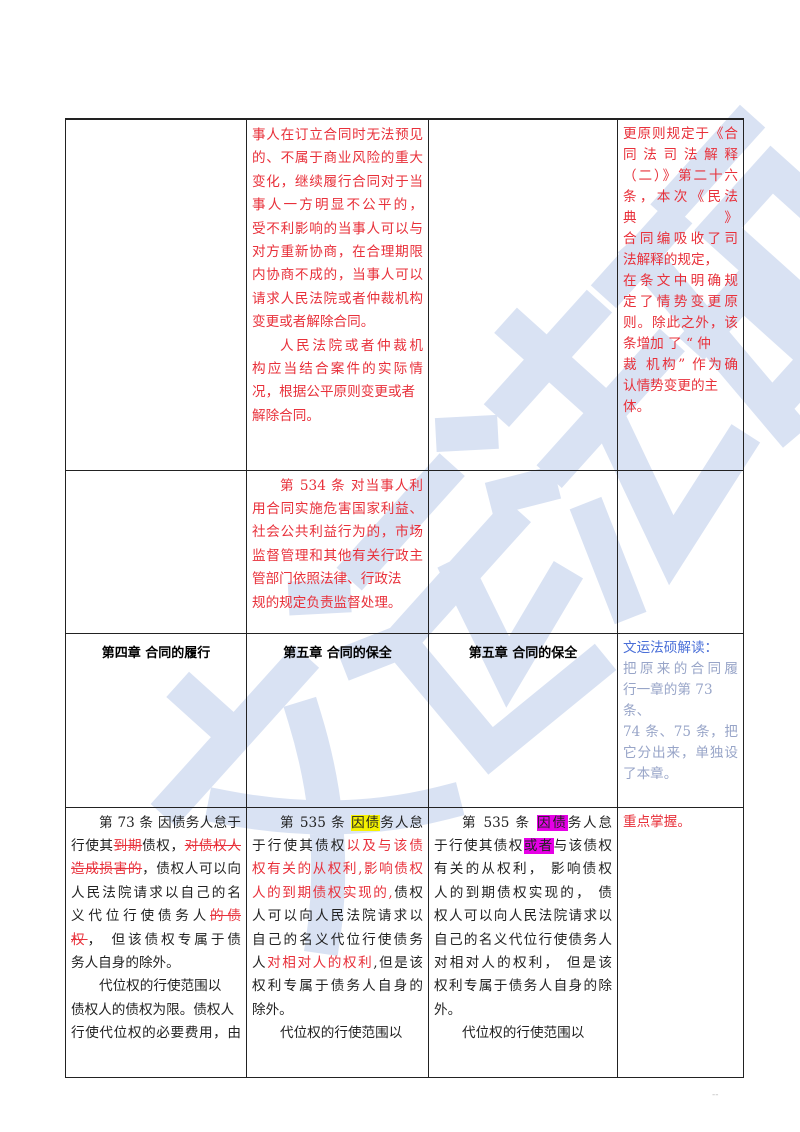  I want to click on text-segment: 管部门依照法律、行政法, so click(327, 579).